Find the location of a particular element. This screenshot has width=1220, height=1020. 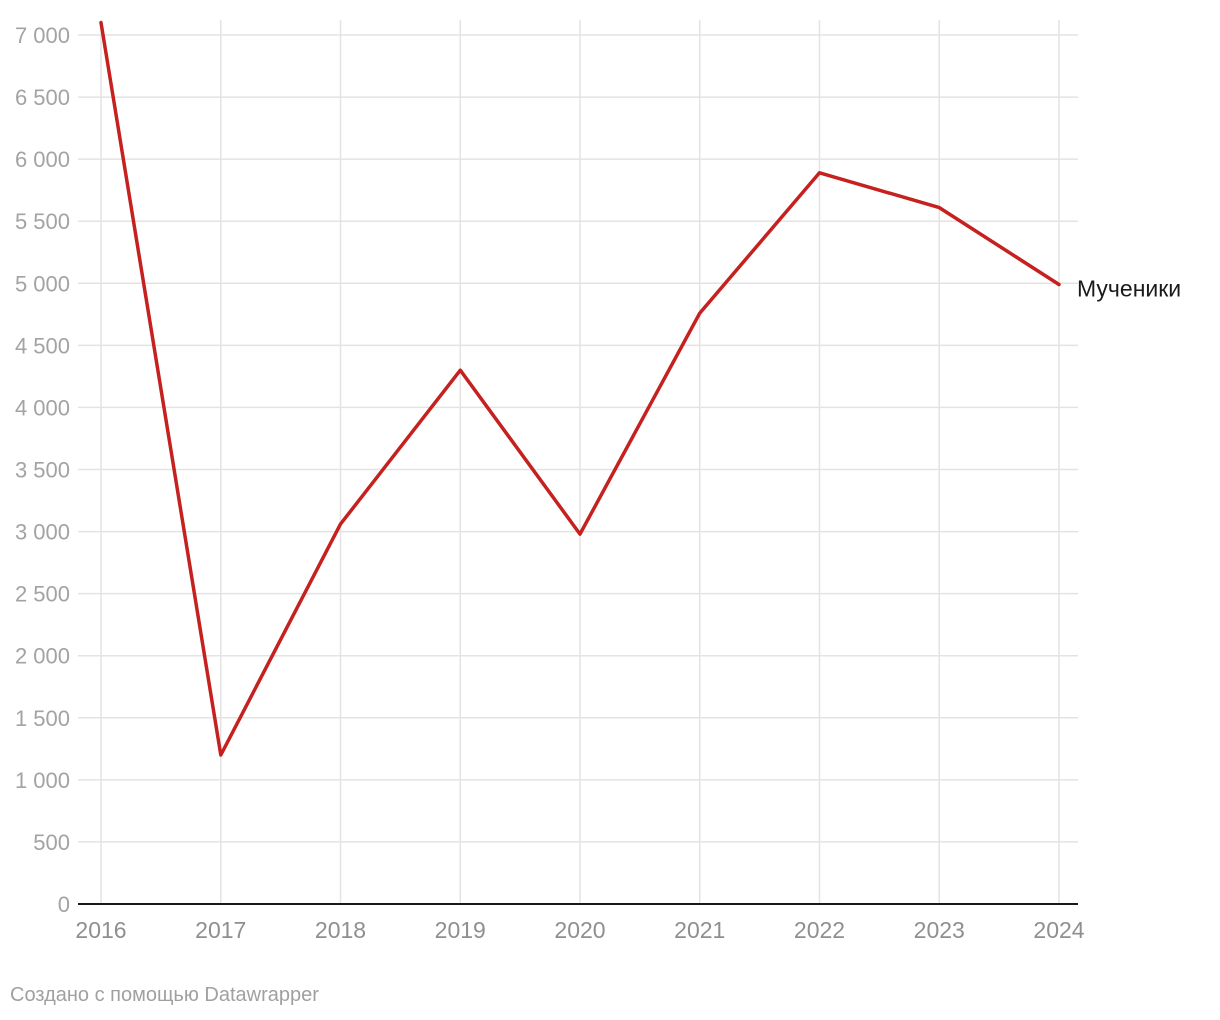

x-axis: 2016 2017 2018 2019 2020 2021 2022 2023 2024 is located at coordinates (580, 923).